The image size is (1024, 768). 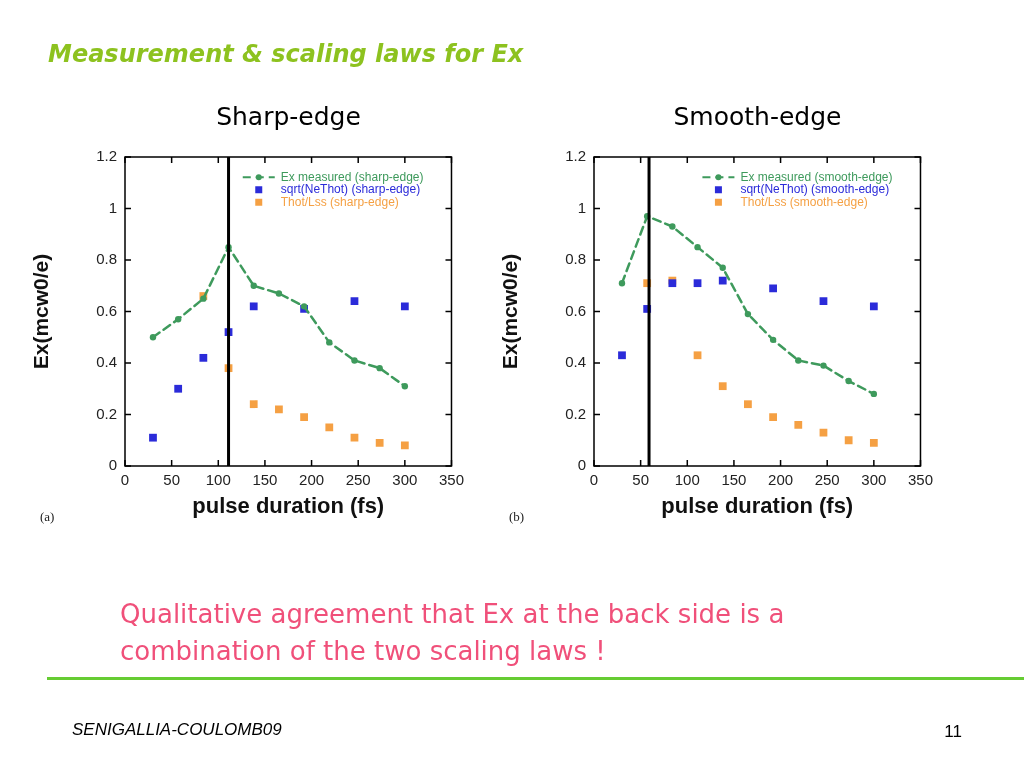 What do you see at coordinates (177, 730) in the screenshot?
I see `text: SENIGALLIA-COULOMB09` at bounding box center [177, 730].